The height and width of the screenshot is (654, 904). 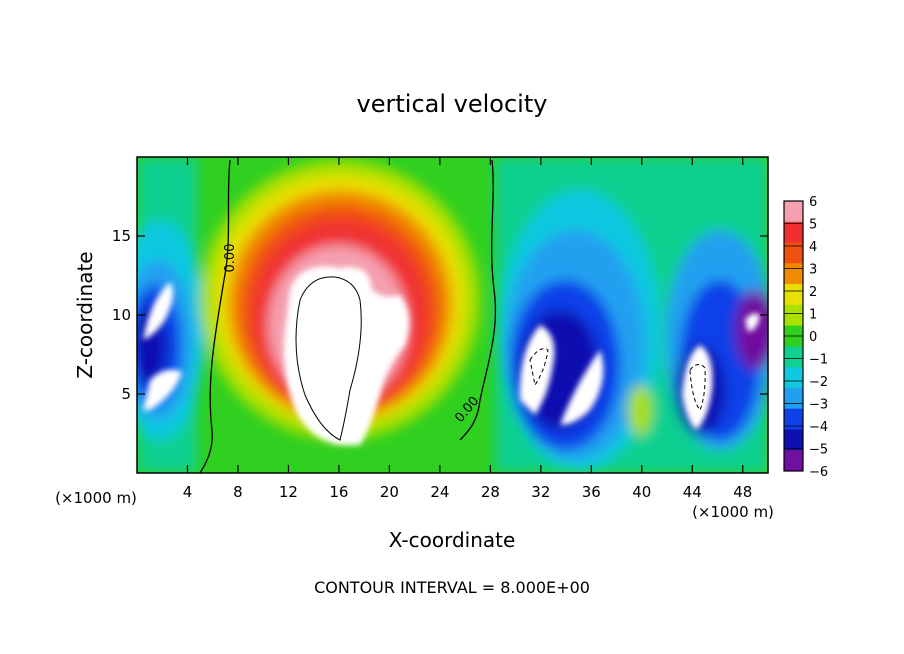 What do you see at coordinates (813, 292) in the screenshot?
I see `colorbar-tick-label: 2` at bounding box center [813, 292].